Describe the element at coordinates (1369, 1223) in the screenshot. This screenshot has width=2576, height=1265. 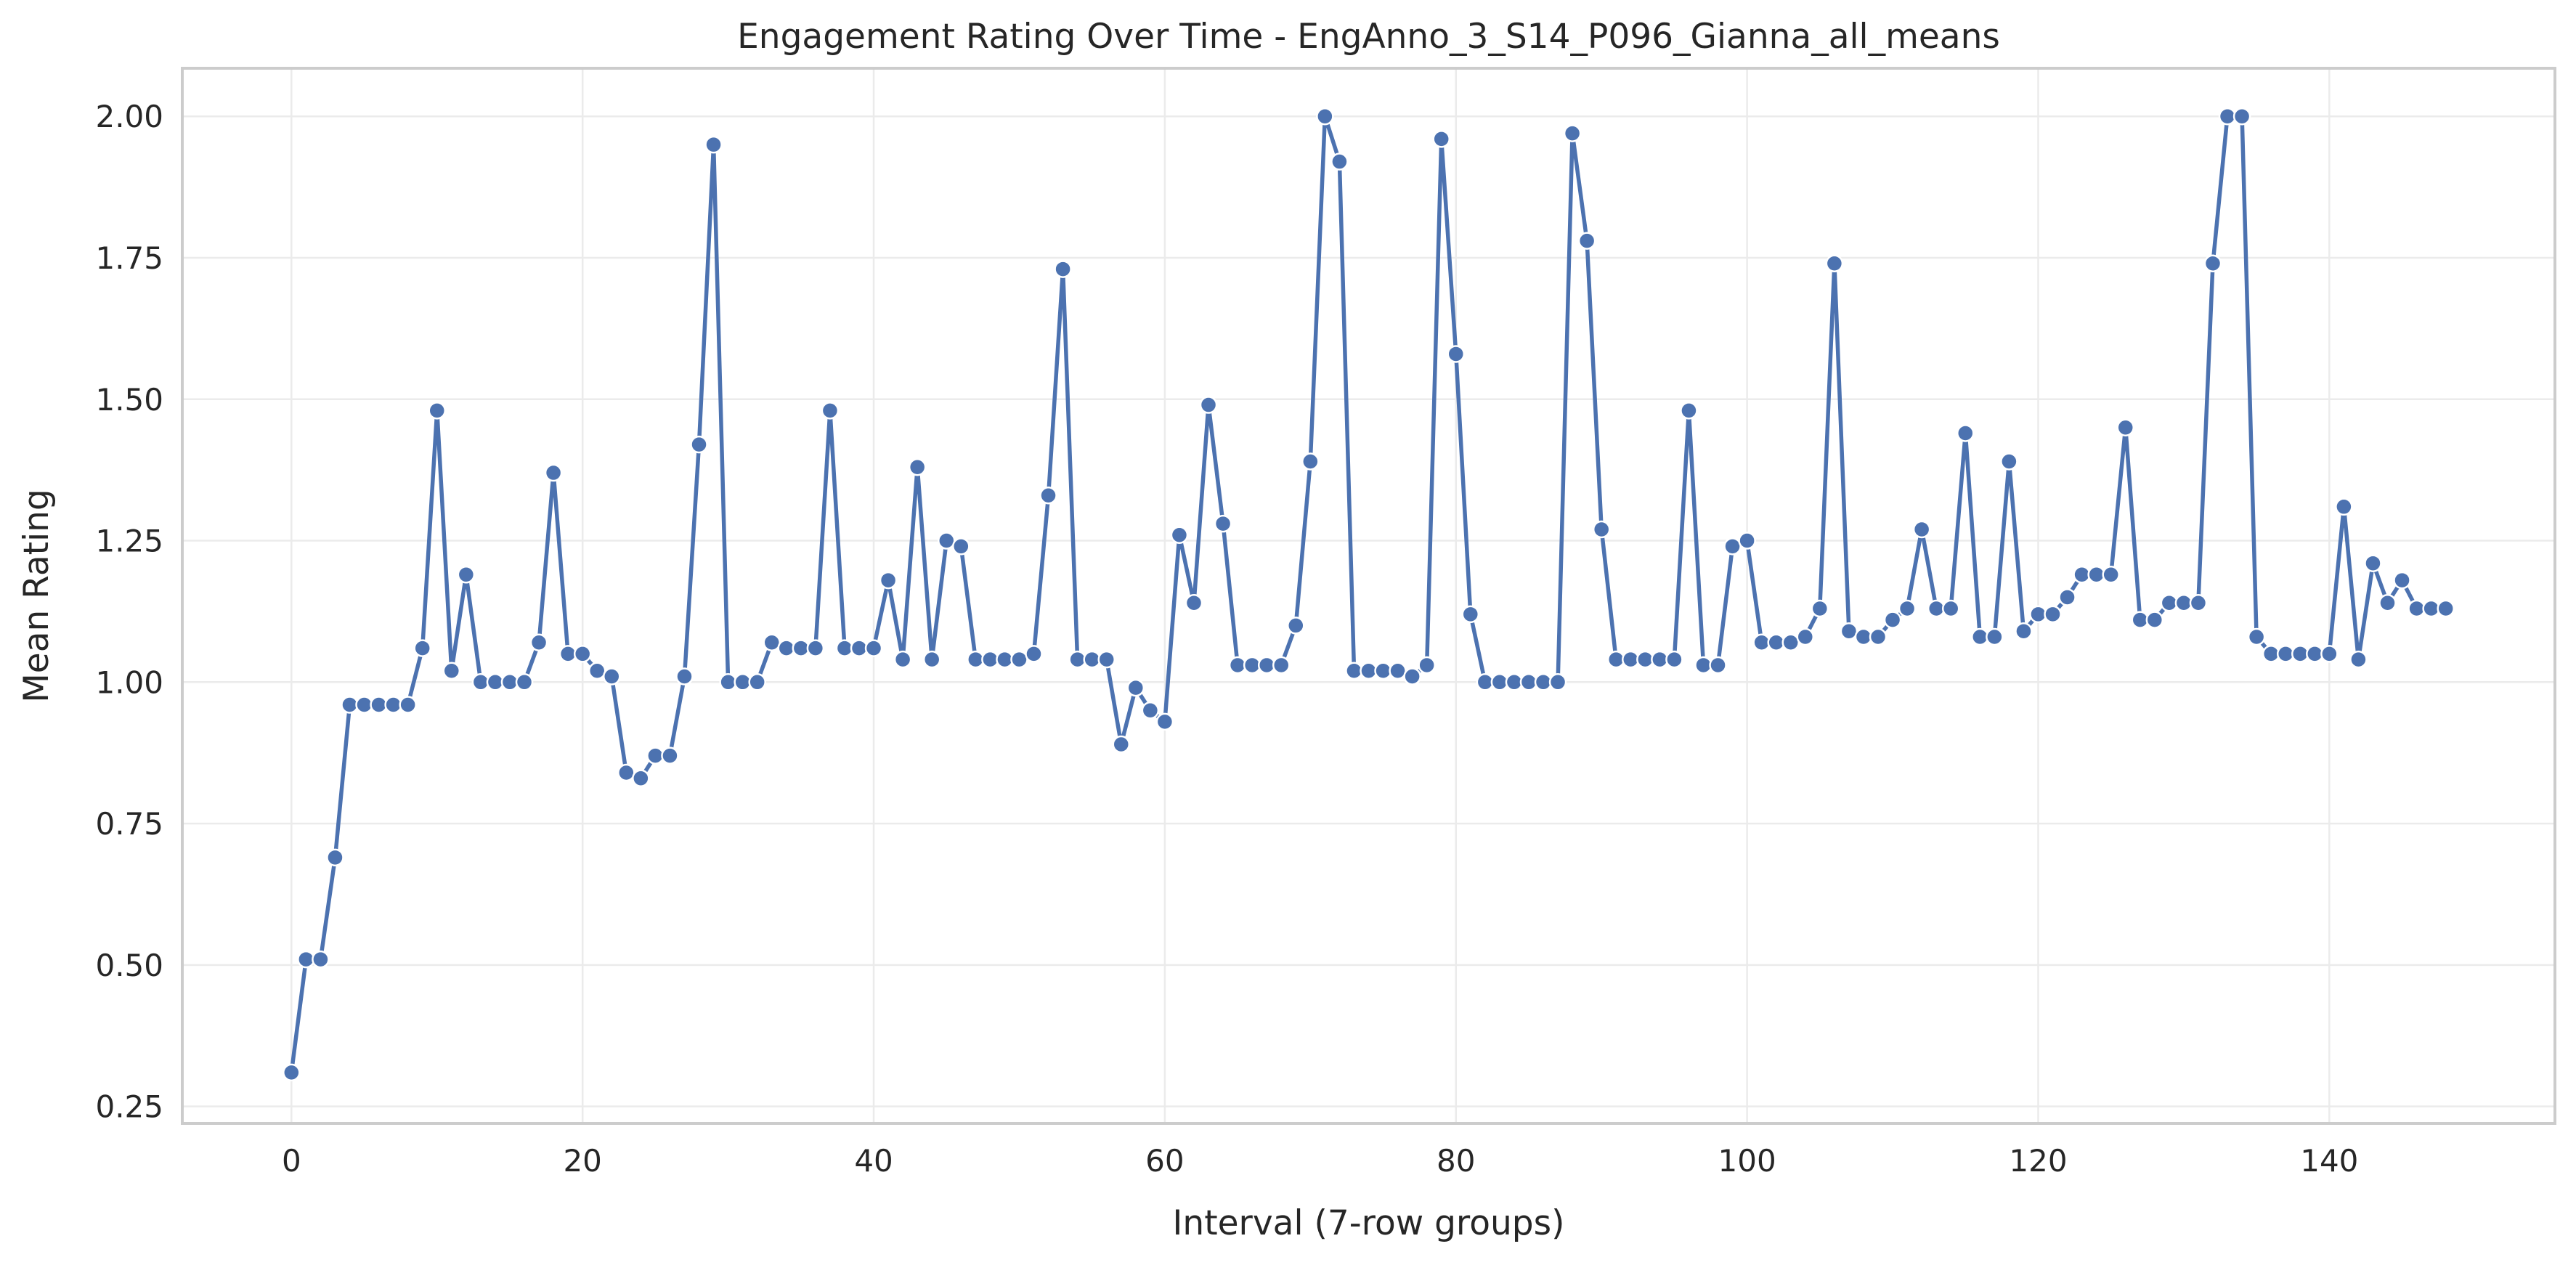
I see `x-axis-title: Interval (7-row groups)` at that location.